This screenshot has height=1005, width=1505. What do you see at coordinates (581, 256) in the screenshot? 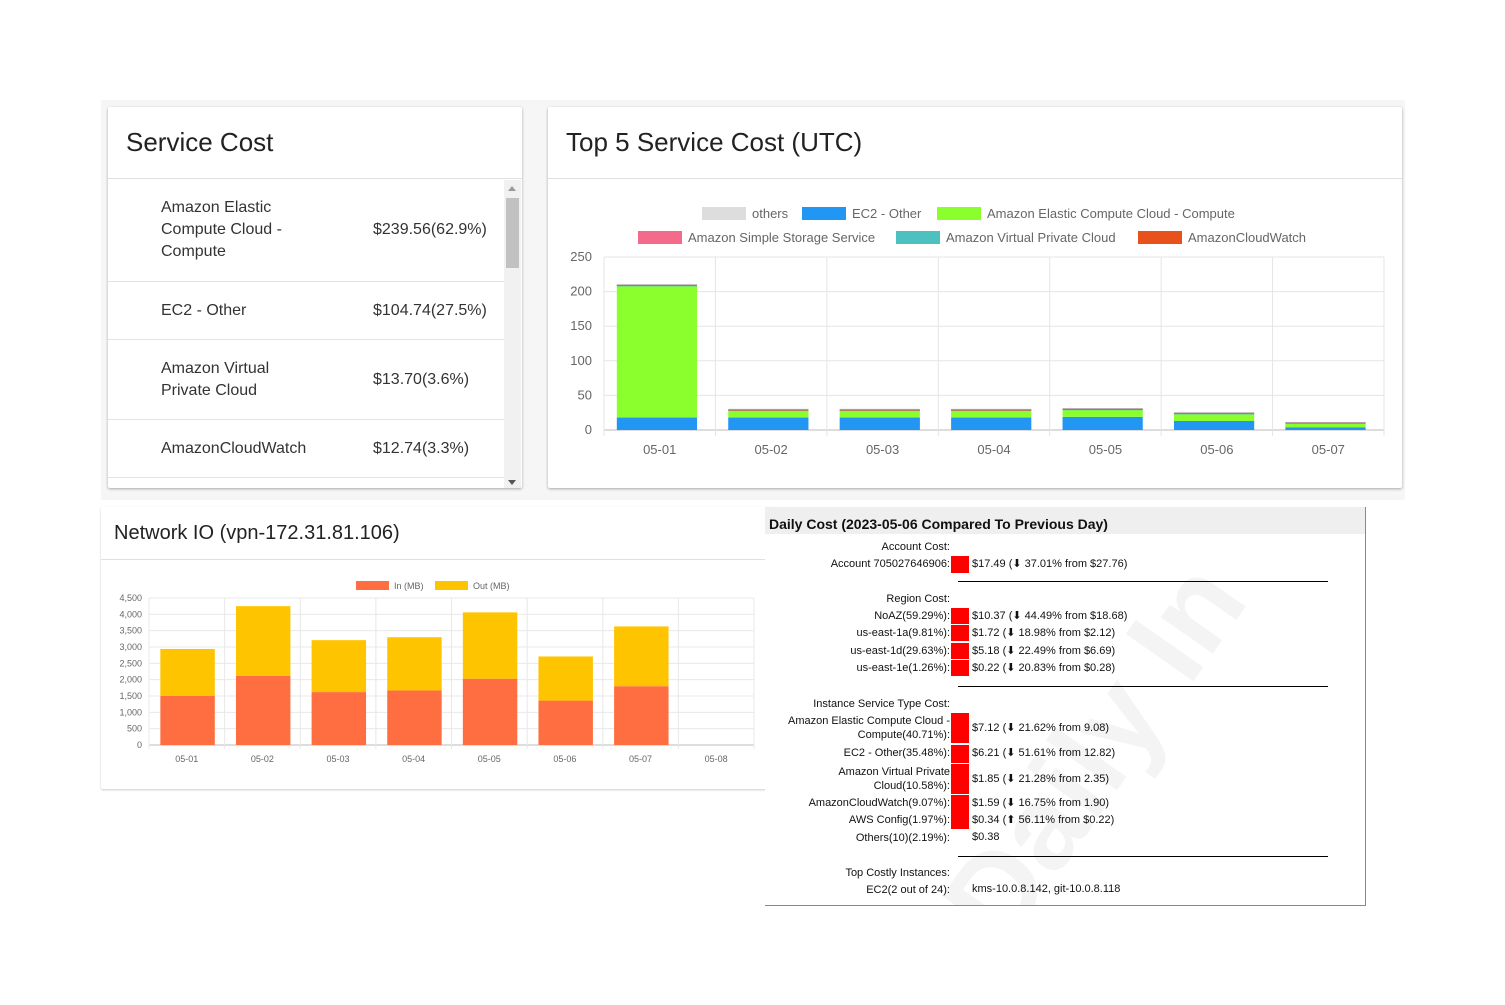
I see `y-tick-label: 250` at bounding box center [581, 256].